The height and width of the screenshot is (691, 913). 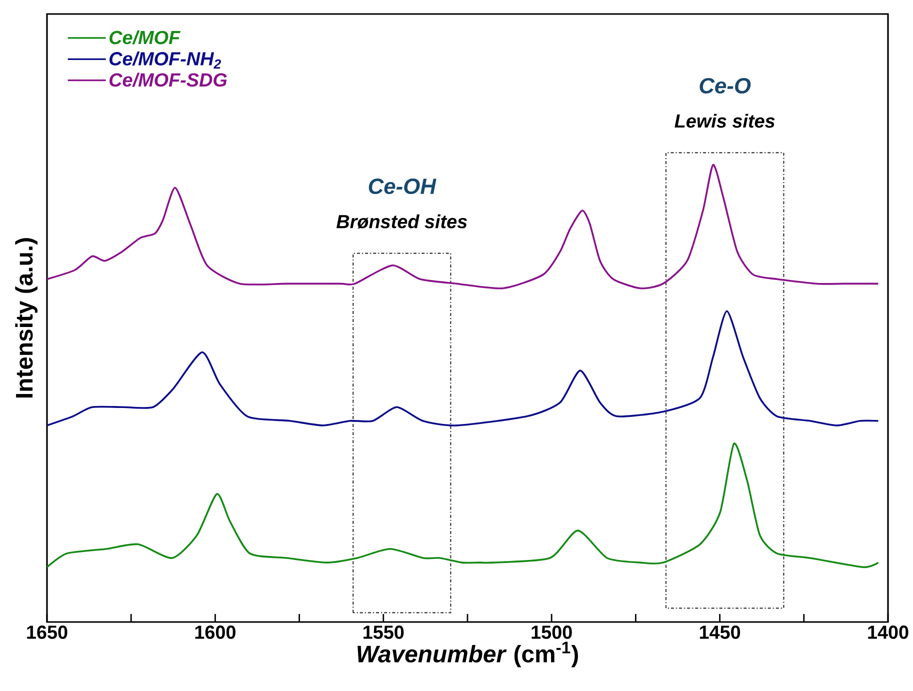 I want to click on x-tick-label: 1450, so click(x=720, y=632).